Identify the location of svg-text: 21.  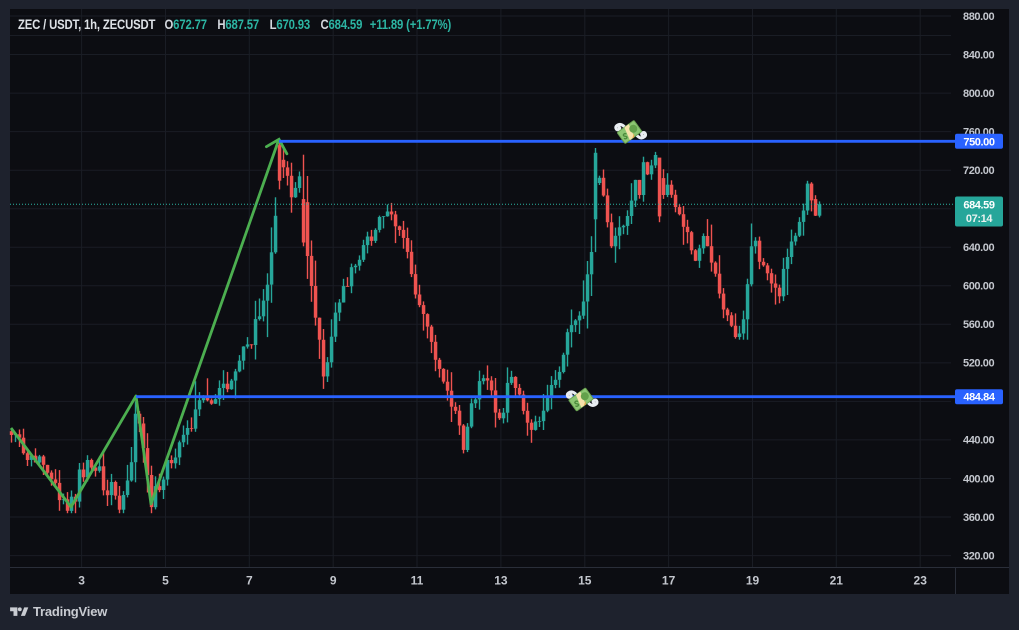
(837, 581).